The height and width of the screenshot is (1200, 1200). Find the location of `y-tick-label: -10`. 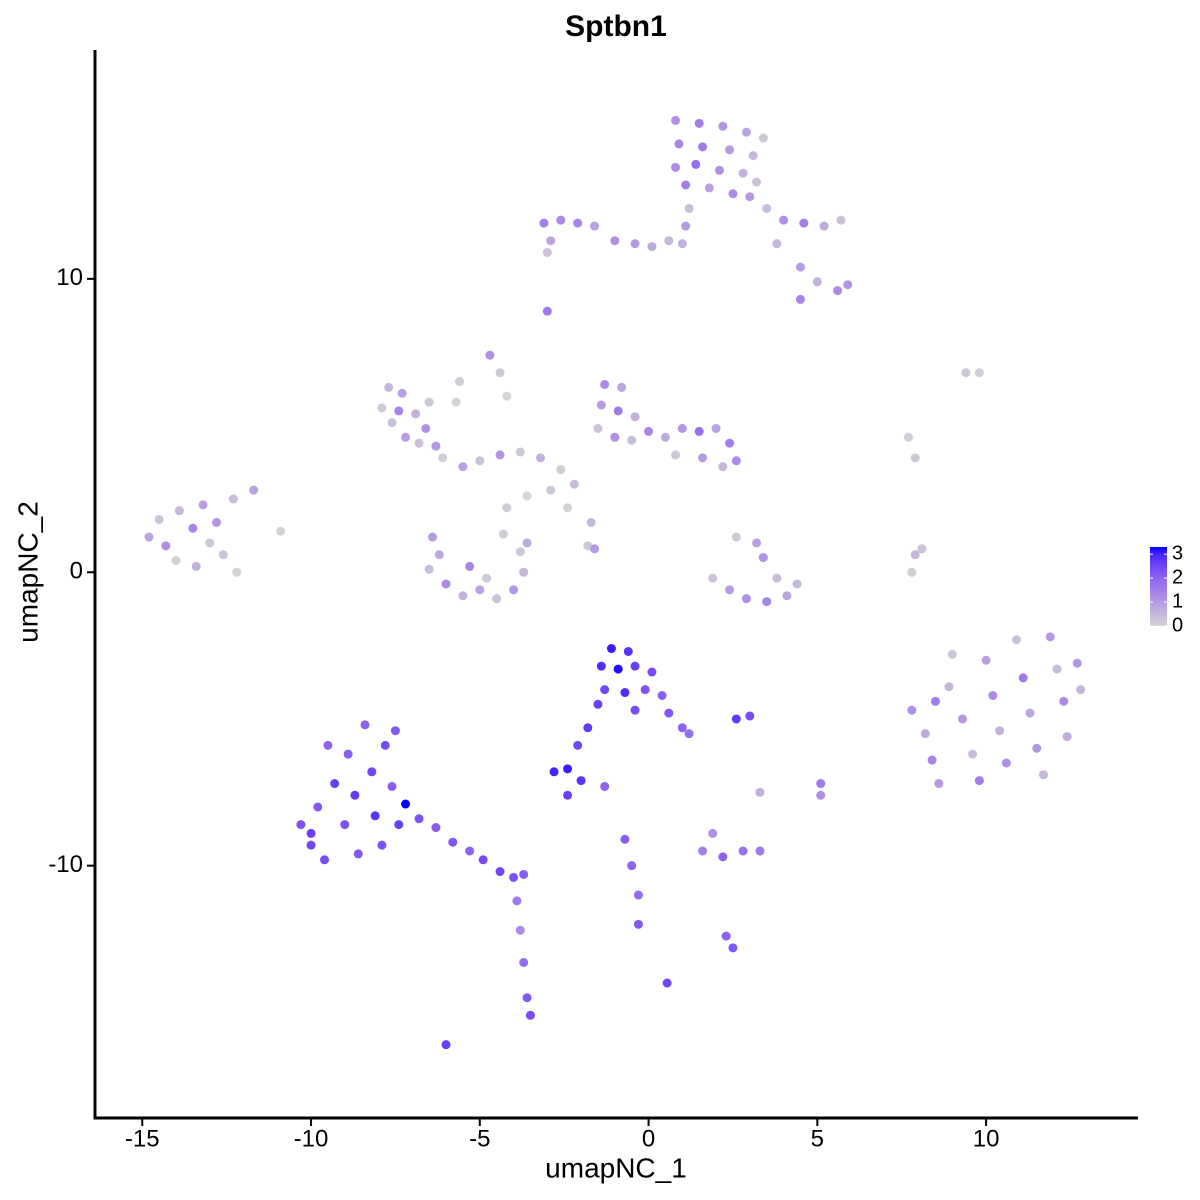

y-tick-label: -10 is located at coordinates (65, 864).